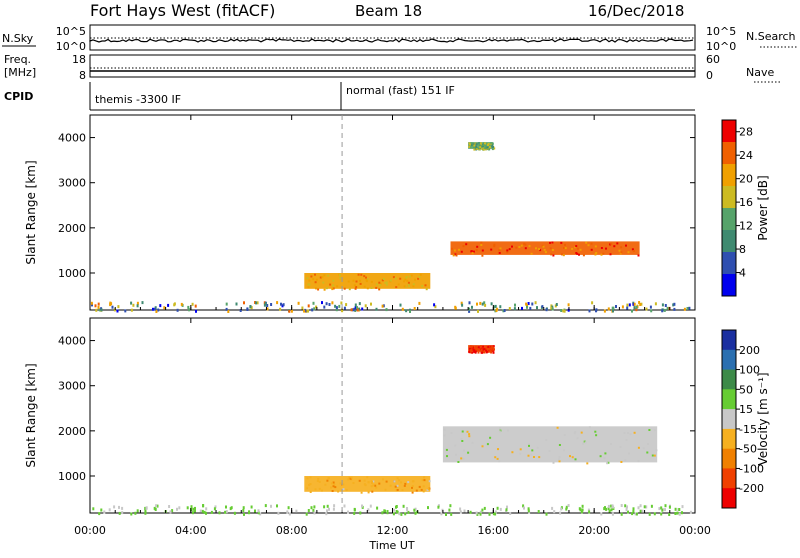 This screenshot has height=558, width=800. What do you see at coordinates (746, 179) in the screenshot?
I see `colorbar-tick-label: 20` at bounding box center [746, 179].